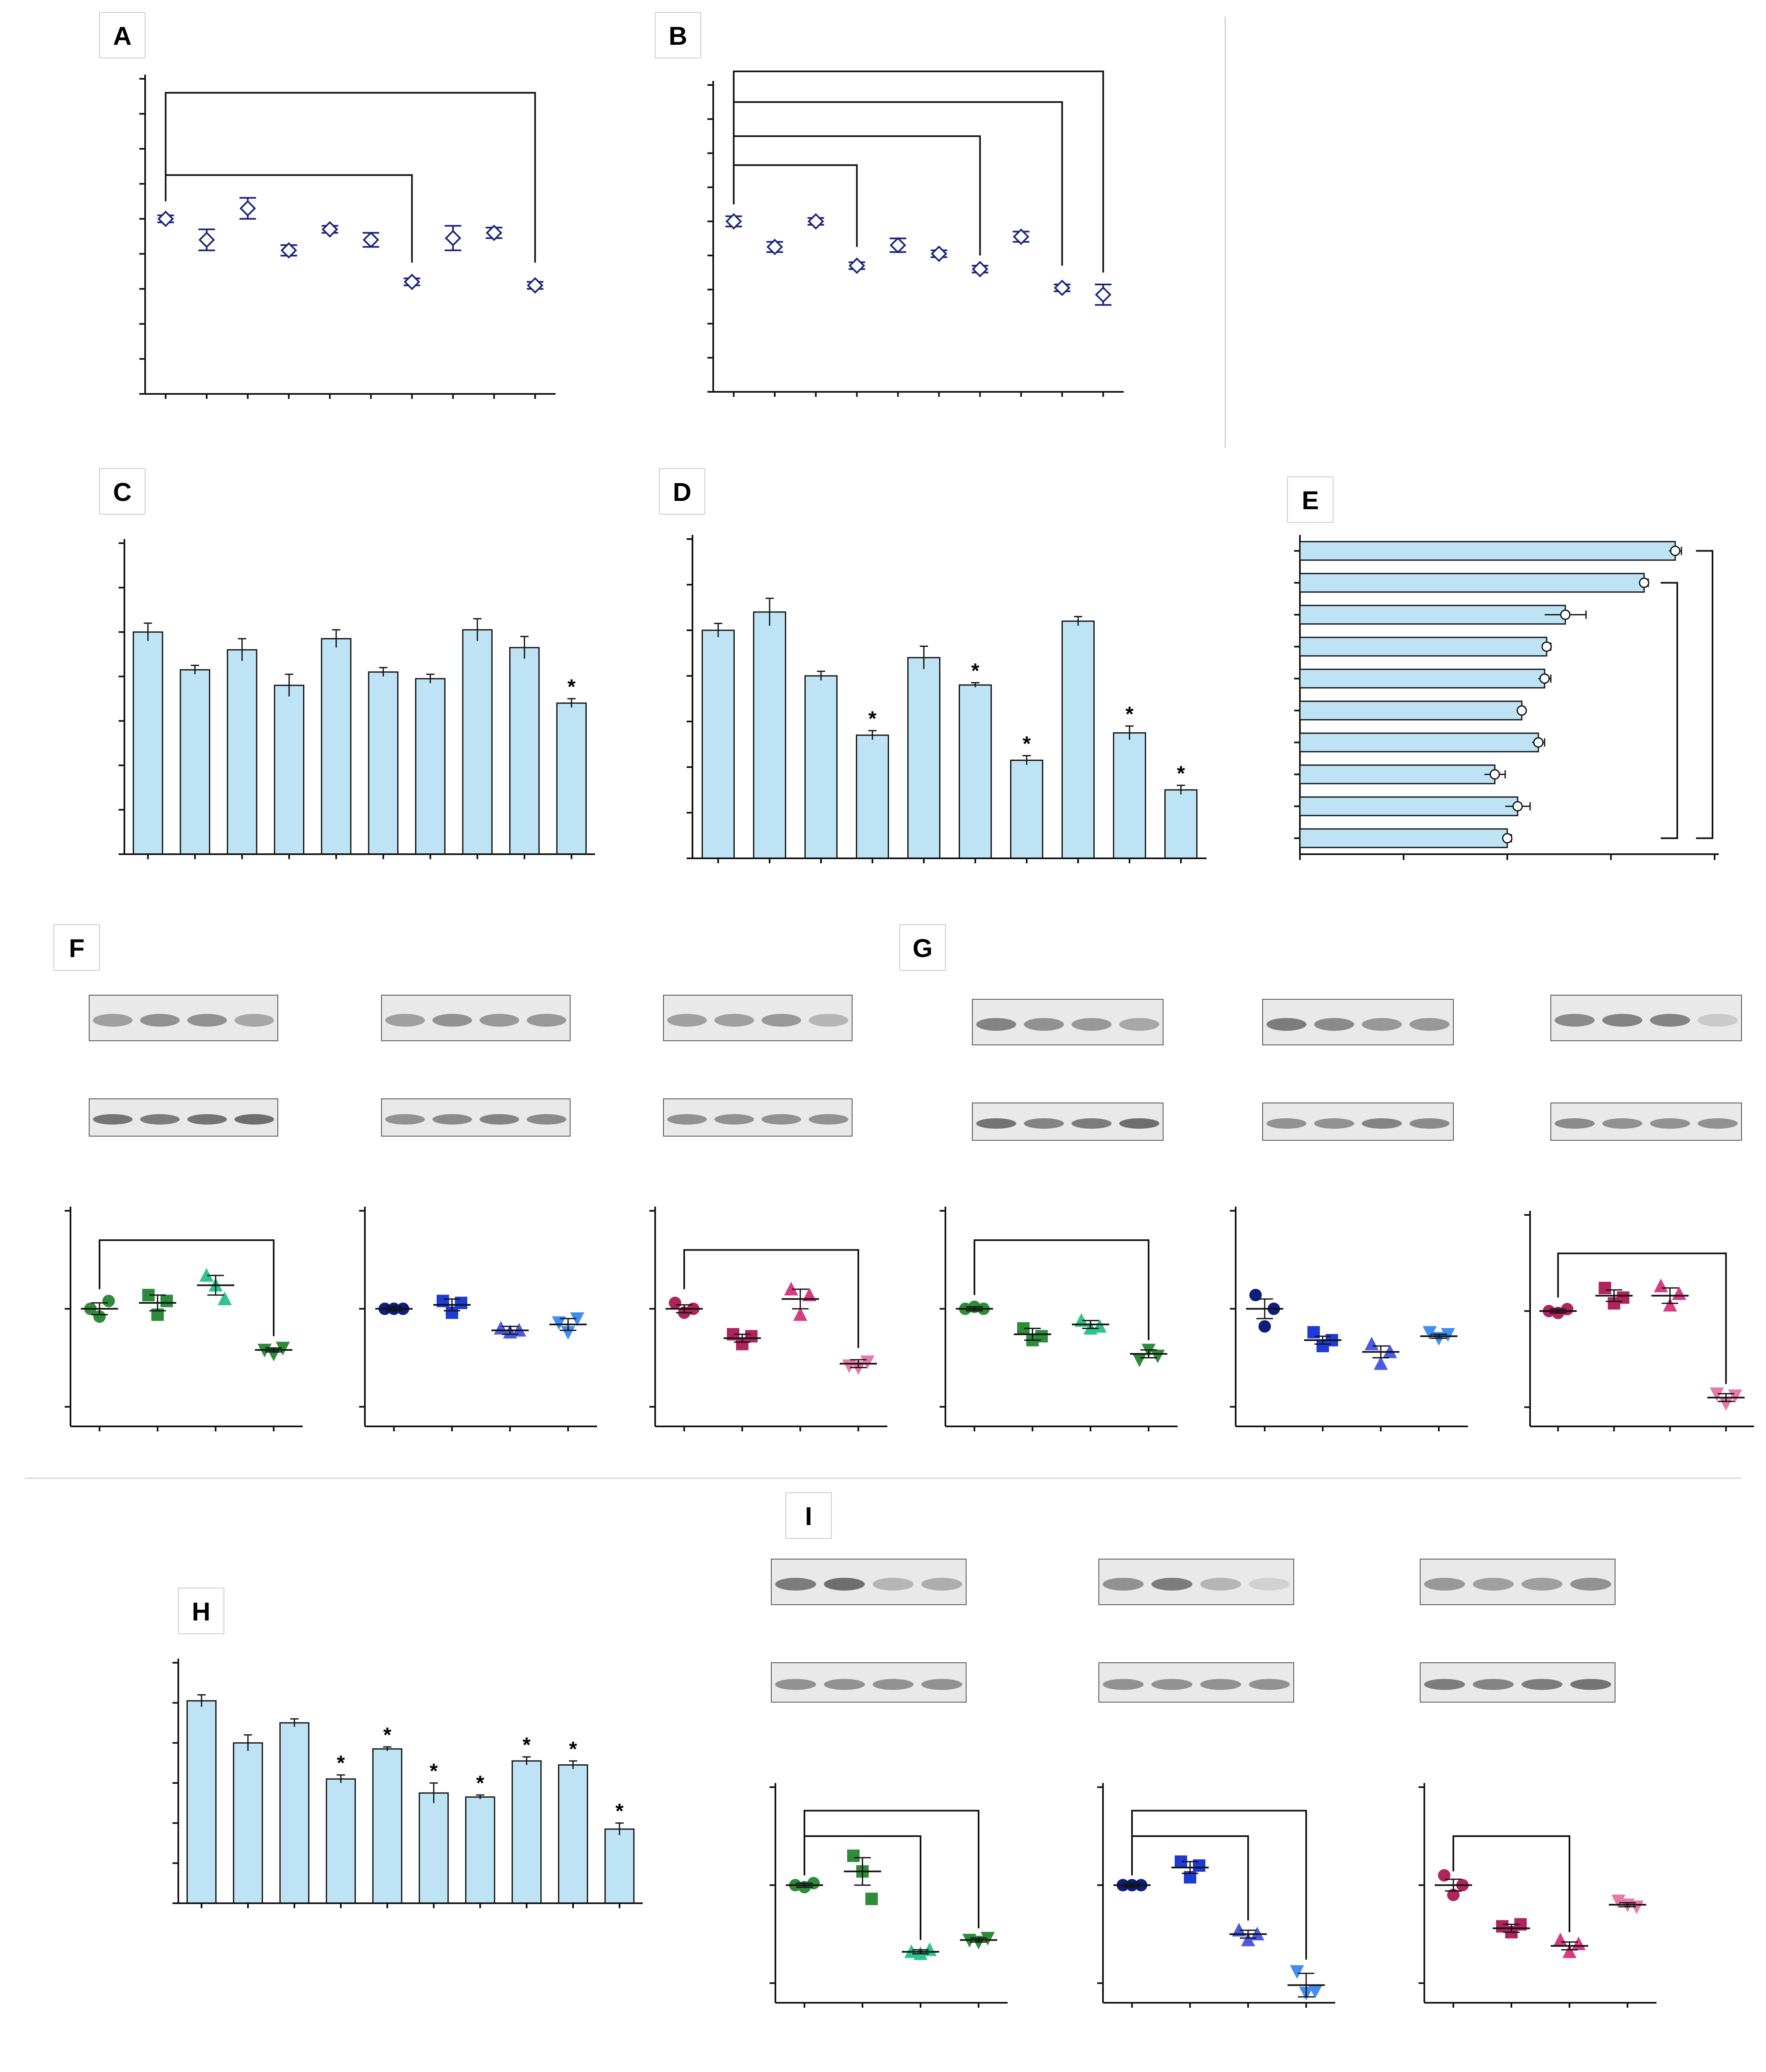 This screenshot has height=2072, width=1766. I want to click on panel-letter-b: B, so click(678, 36).